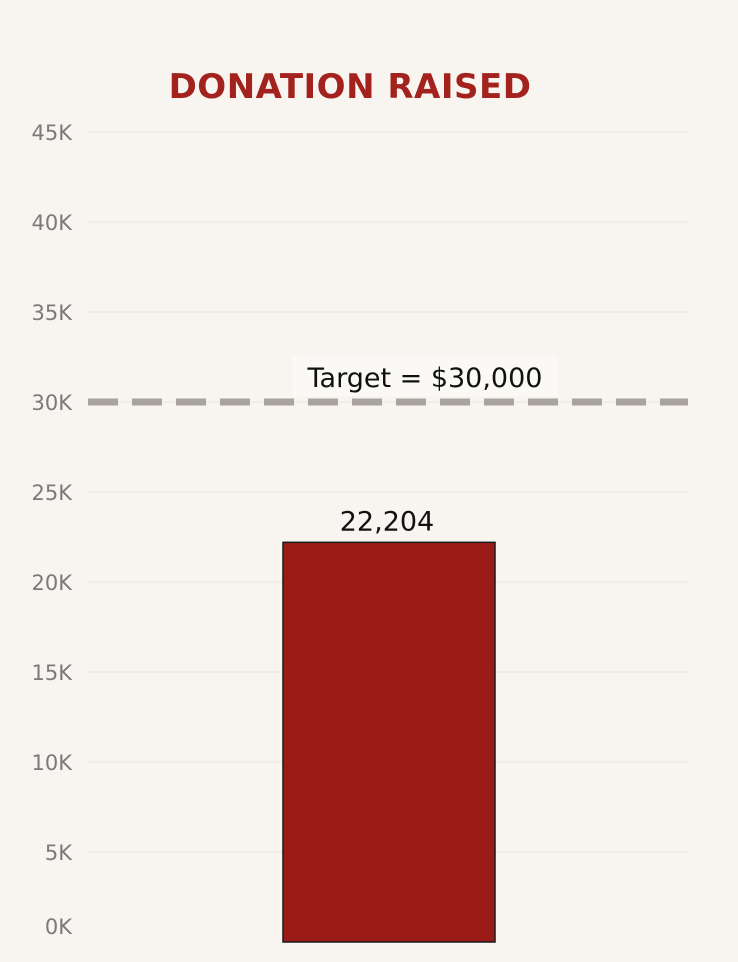 This screenshot has width=738, height=962. Describe the element at coordinates (387, 521) in the screenshot. I see `bar-value-label: 22,204` at that location.